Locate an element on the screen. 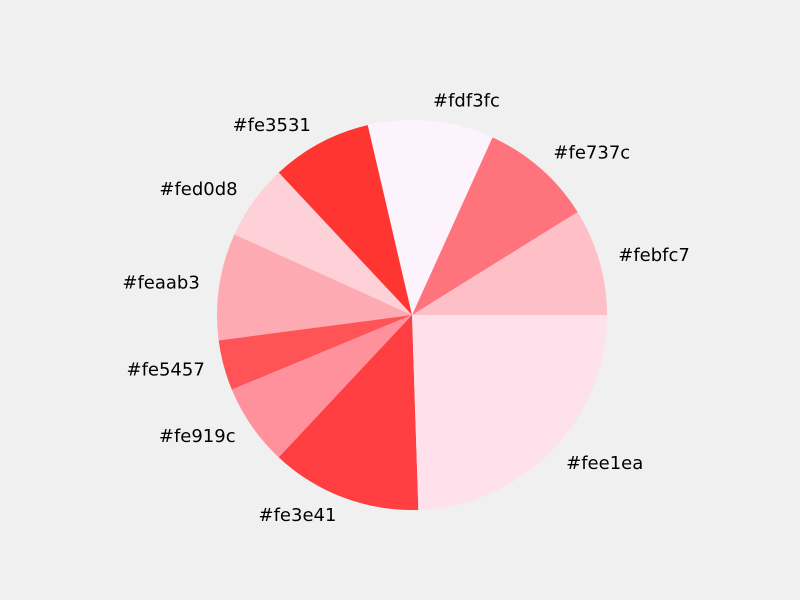 This screenshot has width=800, height=600. pie-label-0: #febfc7 is located at coordinates (654, 255).